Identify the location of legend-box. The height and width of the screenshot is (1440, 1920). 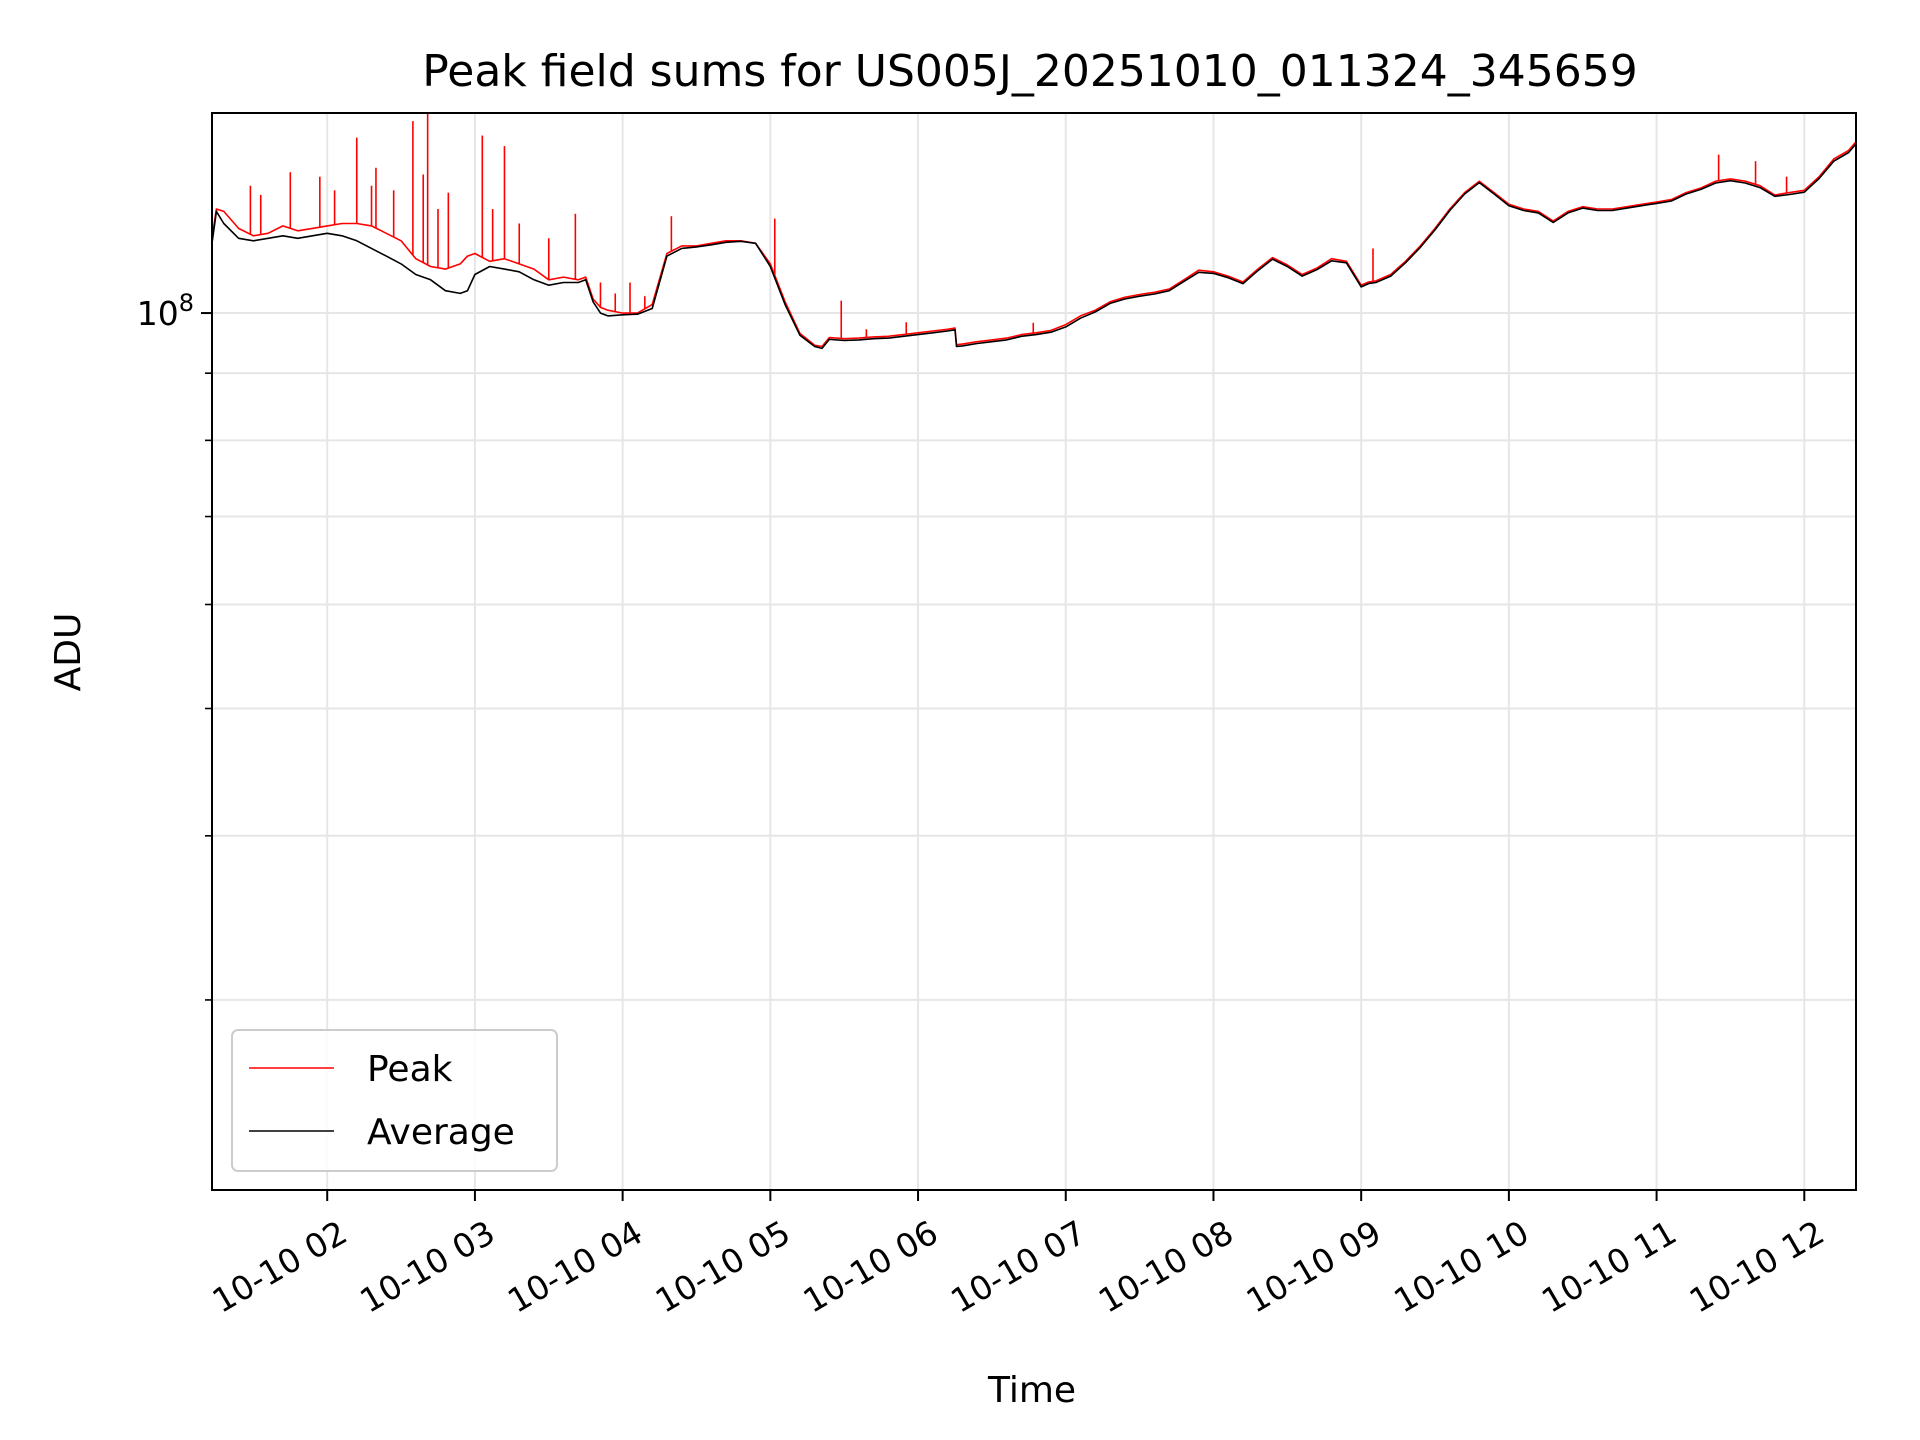
(394, 1100).